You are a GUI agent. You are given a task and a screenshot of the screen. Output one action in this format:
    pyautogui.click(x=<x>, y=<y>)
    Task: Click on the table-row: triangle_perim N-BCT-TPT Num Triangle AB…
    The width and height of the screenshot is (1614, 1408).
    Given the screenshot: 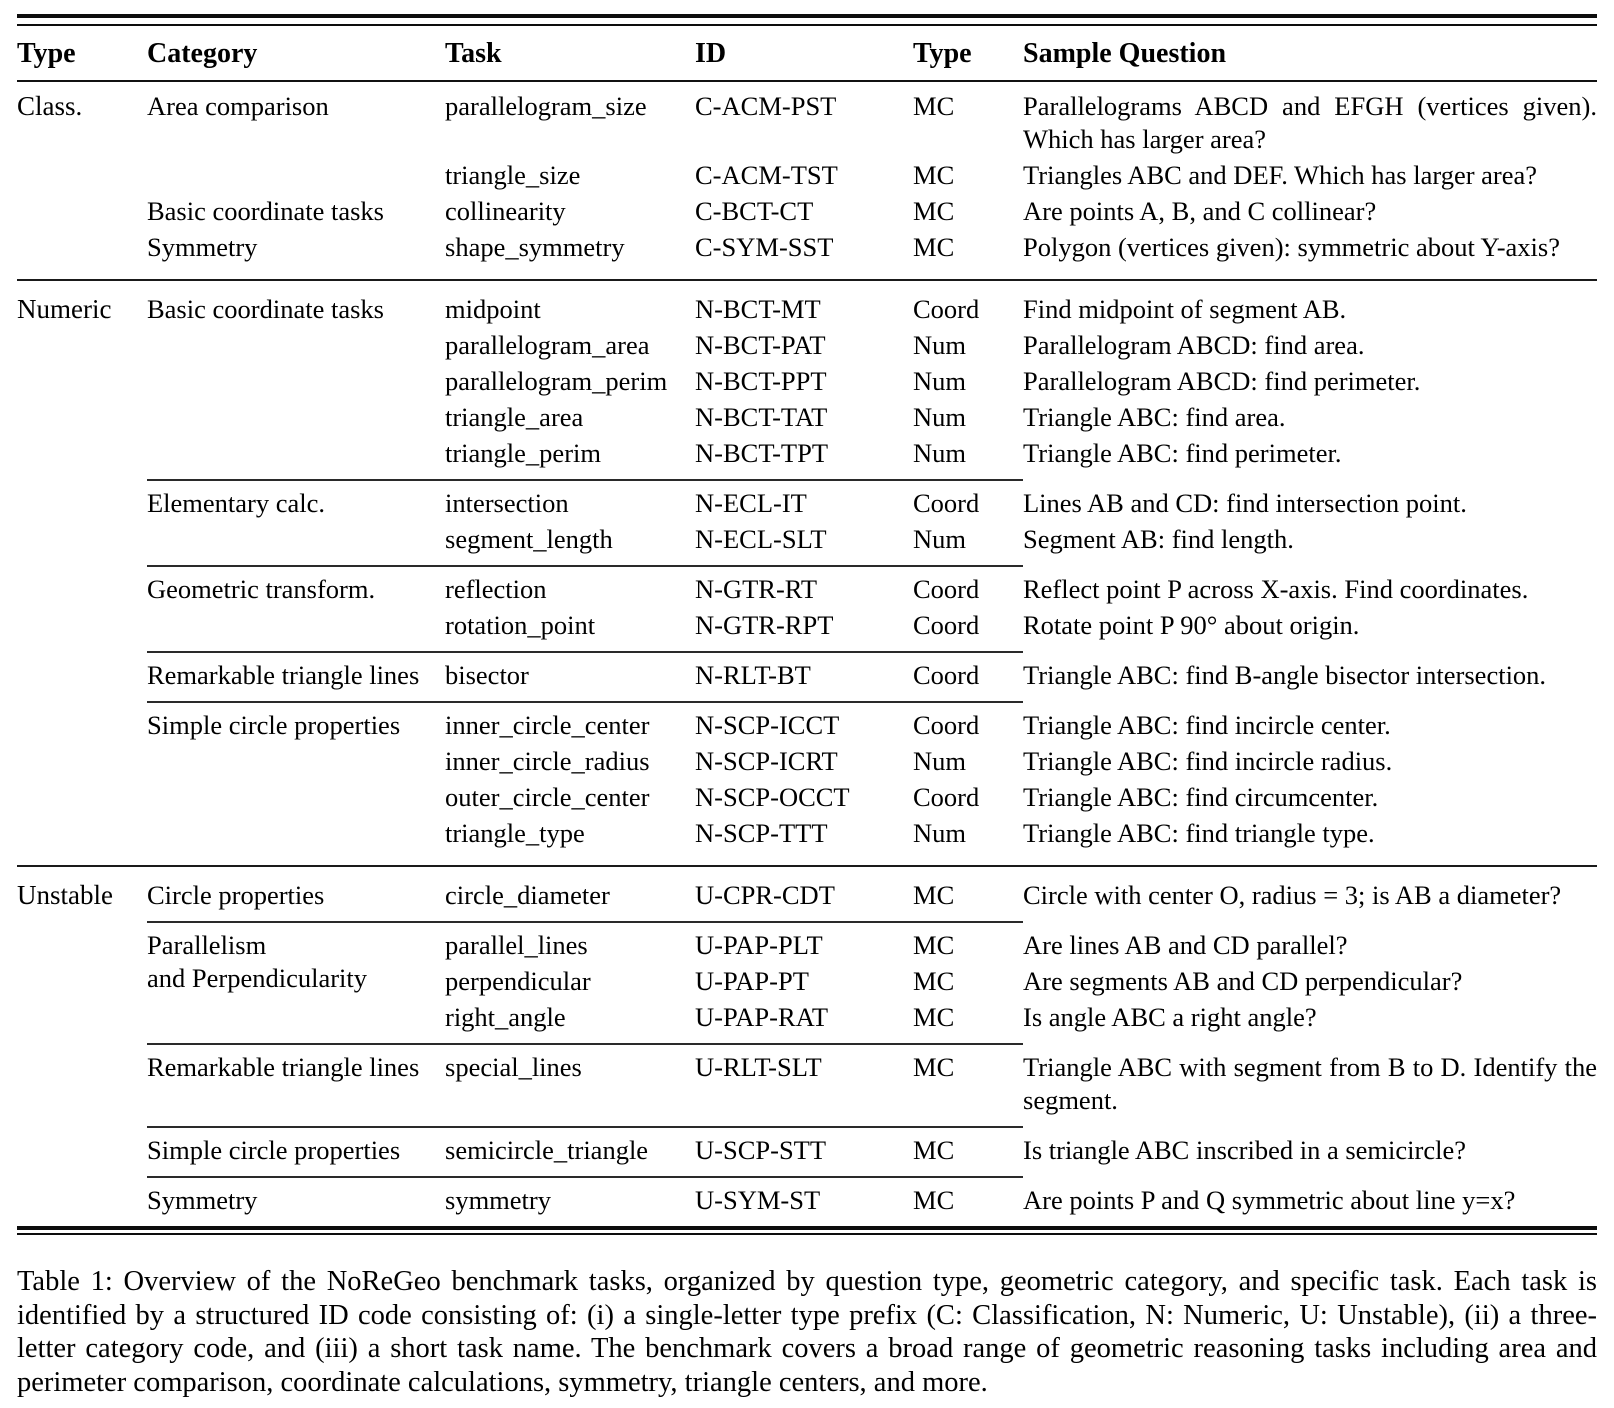 What is the action you would take?
    pyautogui.click(x=807, y=454)
    